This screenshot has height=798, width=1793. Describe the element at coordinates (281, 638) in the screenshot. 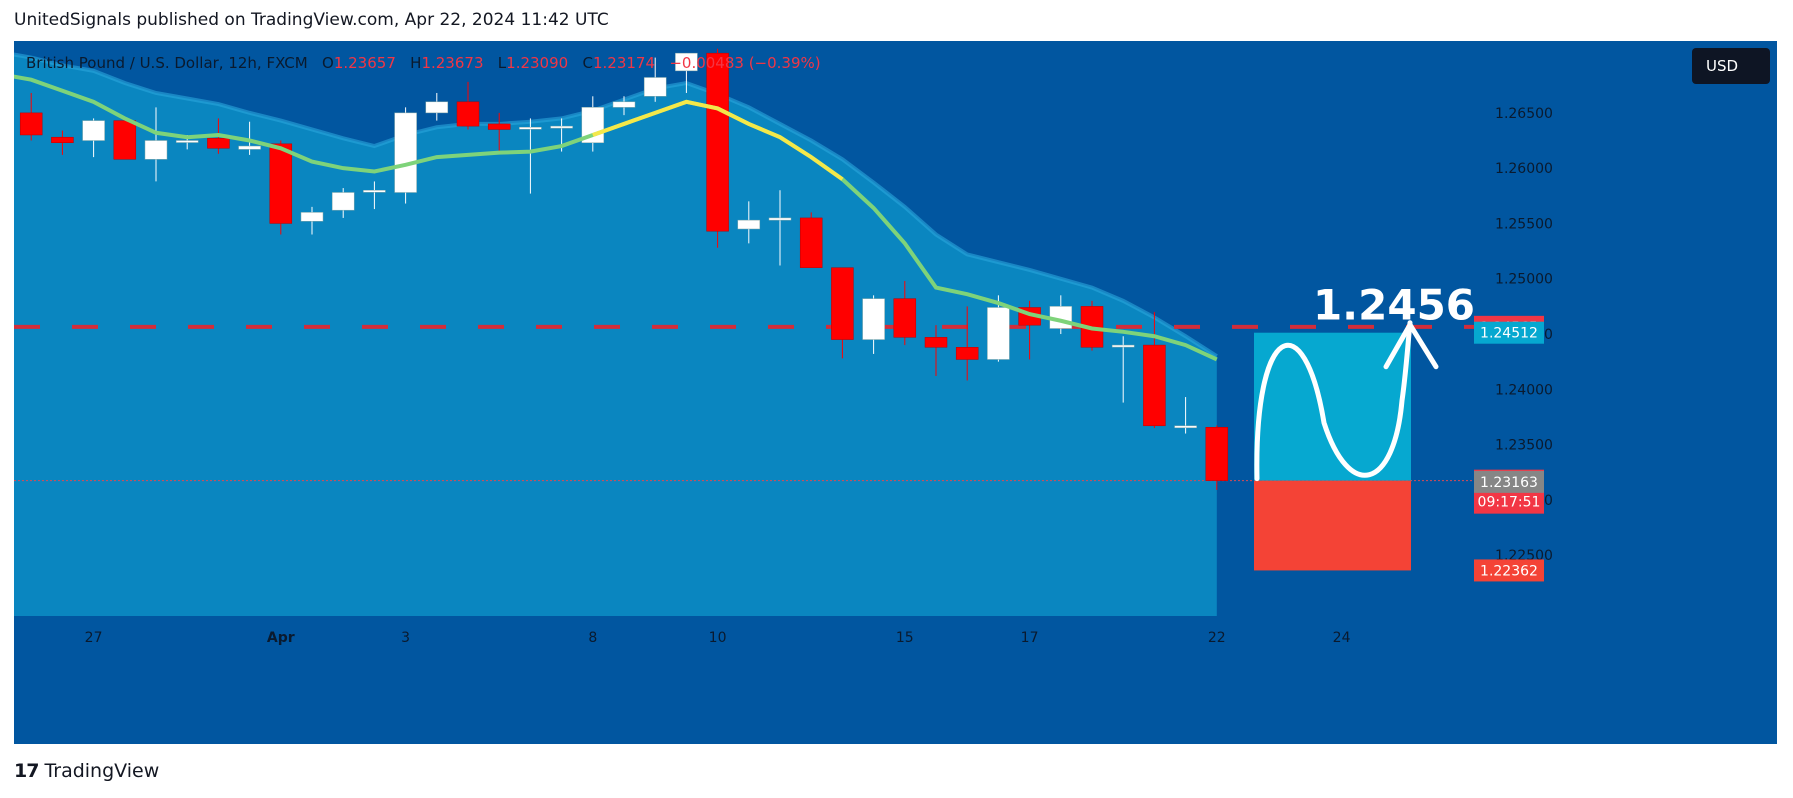

I see `time-tick-label: Apr` at that location.